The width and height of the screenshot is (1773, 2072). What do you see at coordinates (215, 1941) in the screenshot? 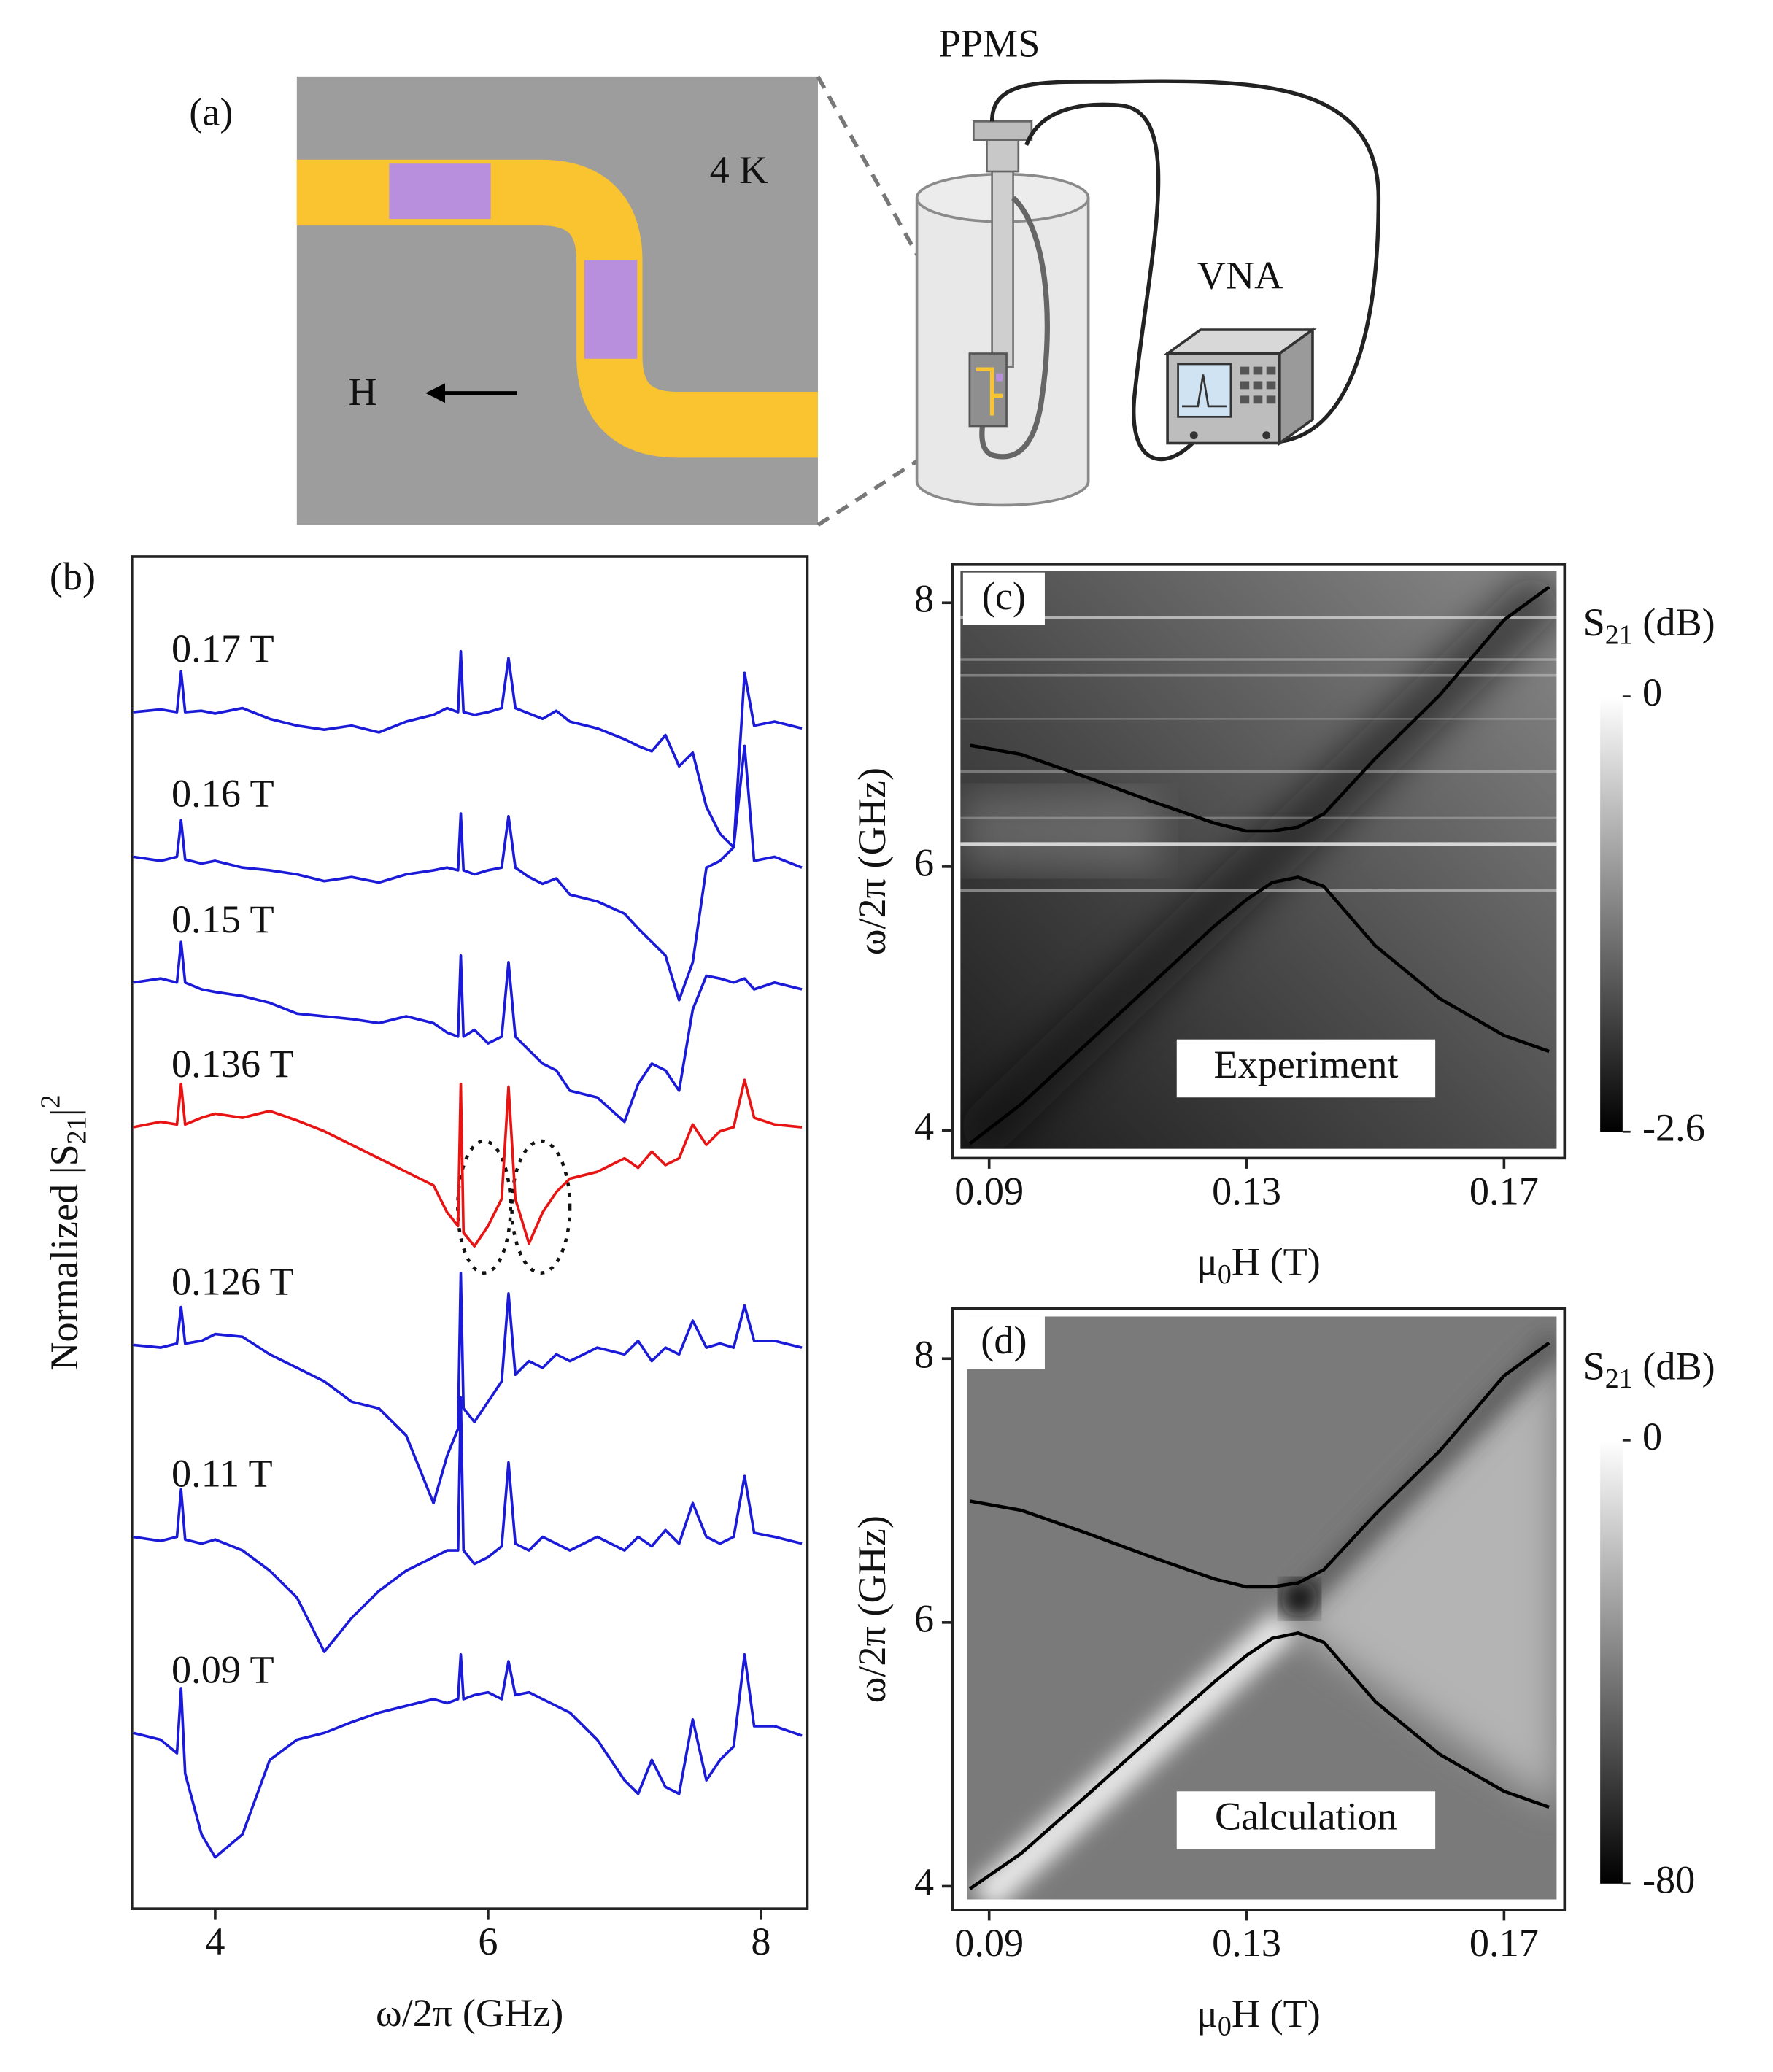
I see `x-tick-label: 4` at bounding box center [215, 1941].